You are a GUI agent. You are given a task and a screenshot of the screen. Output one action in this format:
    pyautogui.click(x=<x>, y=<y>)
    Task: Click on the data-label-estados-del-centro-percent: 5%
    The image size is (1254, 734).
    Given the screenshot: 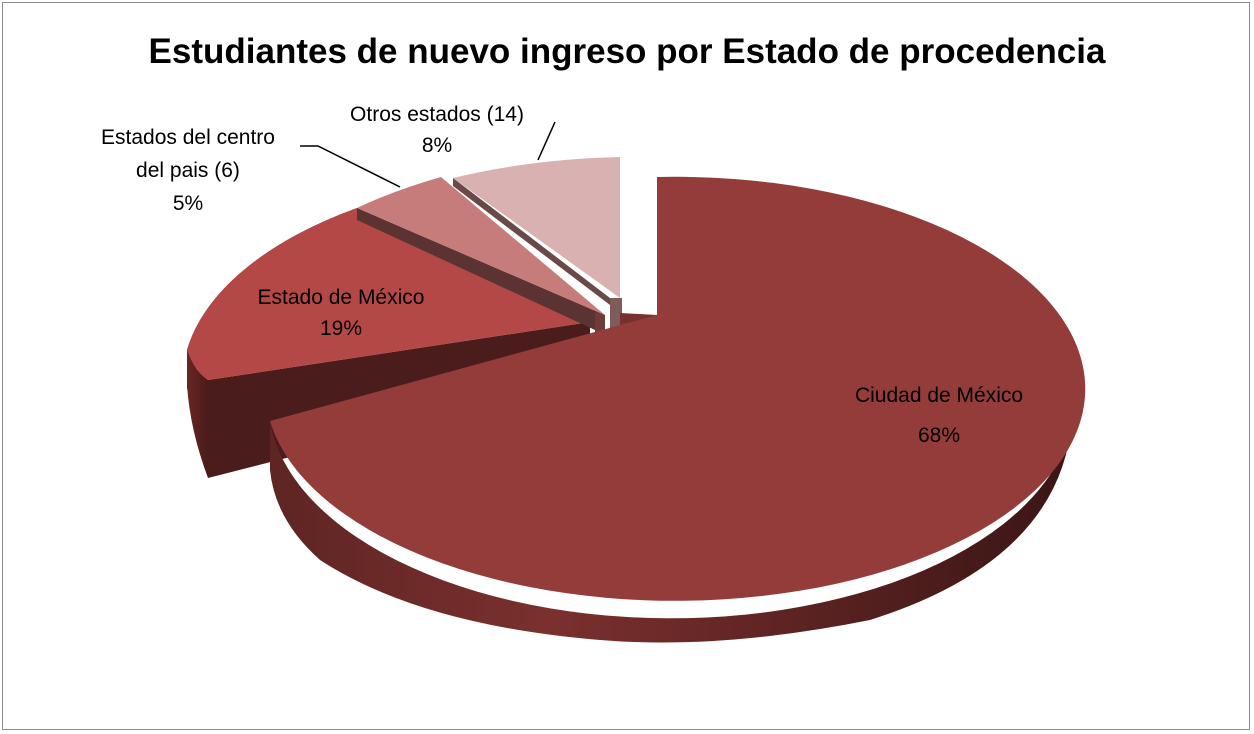 What is the action you would take?
    pyautogui.click(x=188, y=203)
    